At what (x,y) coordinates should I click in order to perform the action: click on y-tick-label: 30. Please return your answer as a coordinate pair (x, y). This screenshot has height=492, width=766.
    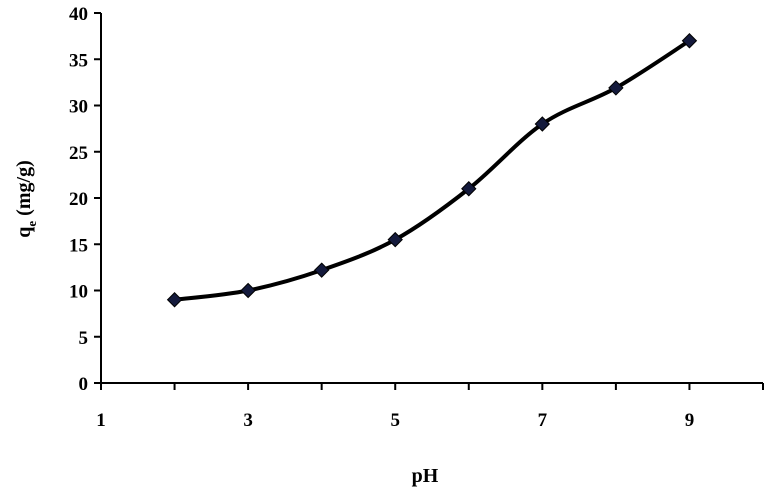
    Looking at the image, I should click on (78, 107).